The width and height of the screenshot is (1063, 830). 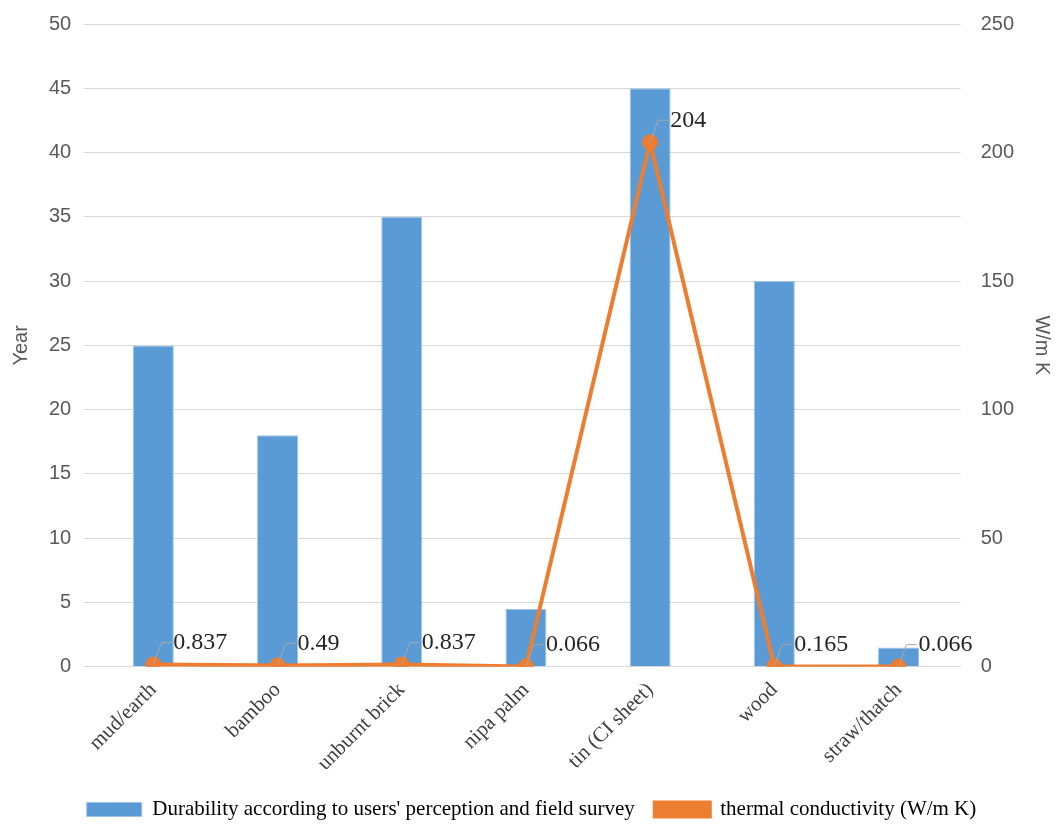 I want to click on y2-tick-label: 200, so click(x=997, y=151).